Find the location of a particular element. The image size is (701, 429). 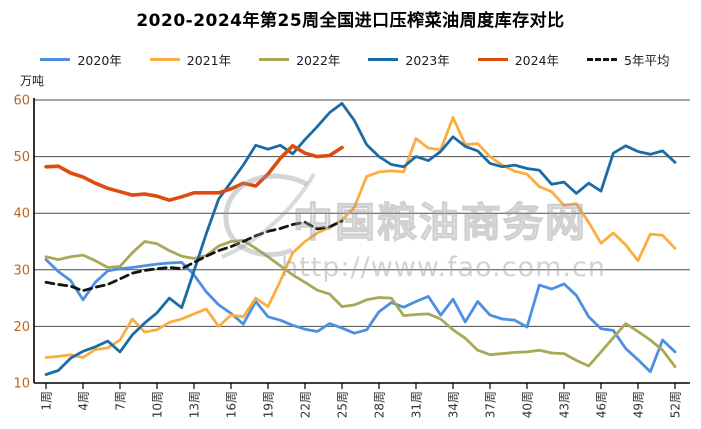

legend: 2020年 2021年 2022年 2023年 2024年 5年平均 is located at coordinates (355, 59).